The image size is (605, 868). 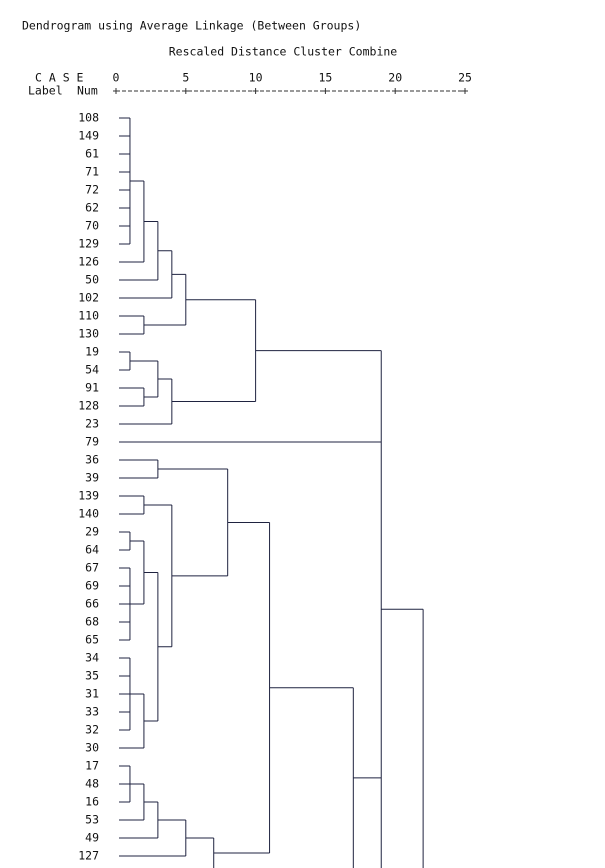 What do you see at coordinates (92, 280) in the screenshot?
I see `case-label: 50` at bounding box center [92, 280].